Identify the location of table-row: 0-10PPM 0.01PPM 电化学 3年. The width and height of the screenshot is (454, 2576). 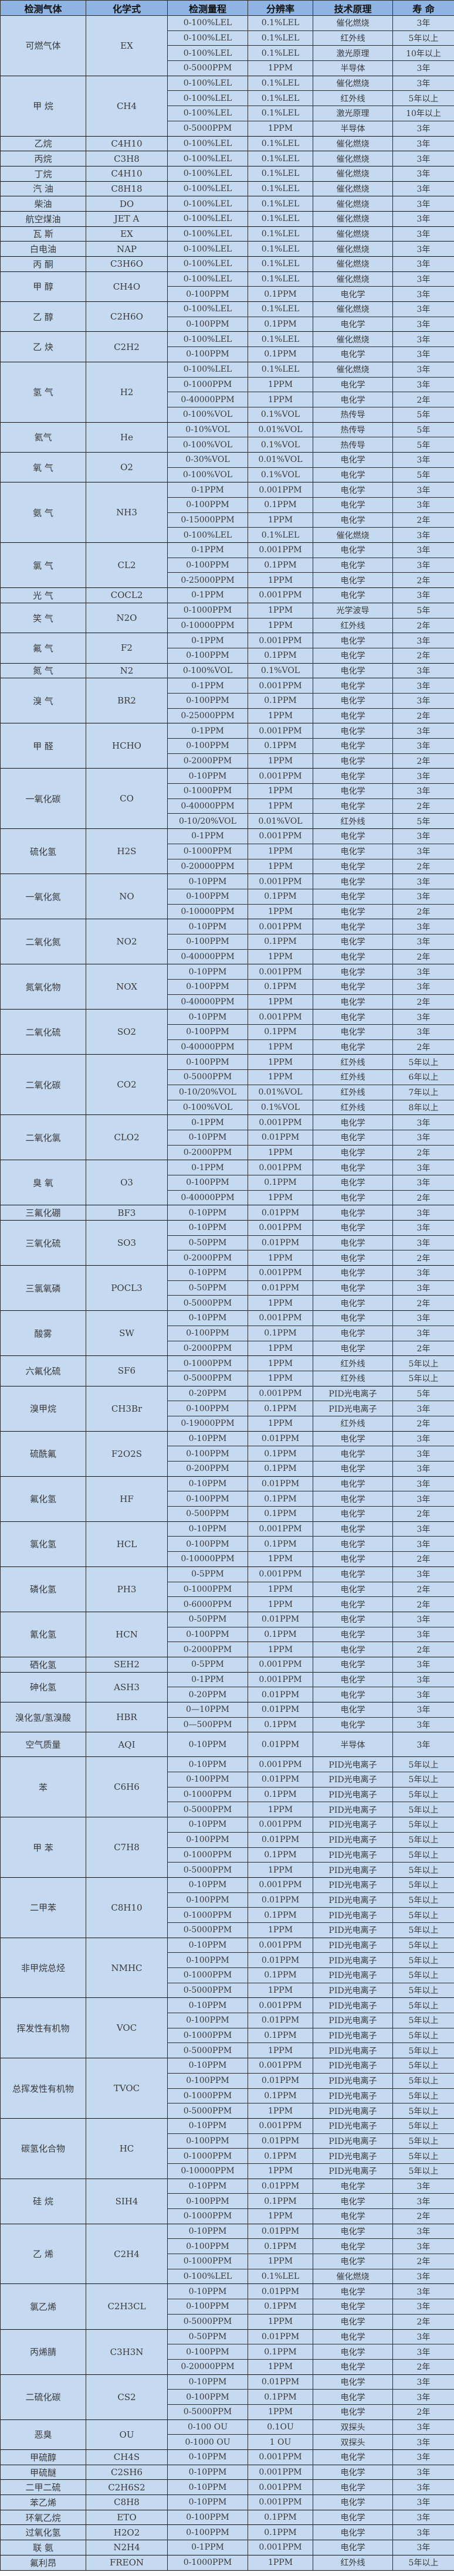
(227, 1137).